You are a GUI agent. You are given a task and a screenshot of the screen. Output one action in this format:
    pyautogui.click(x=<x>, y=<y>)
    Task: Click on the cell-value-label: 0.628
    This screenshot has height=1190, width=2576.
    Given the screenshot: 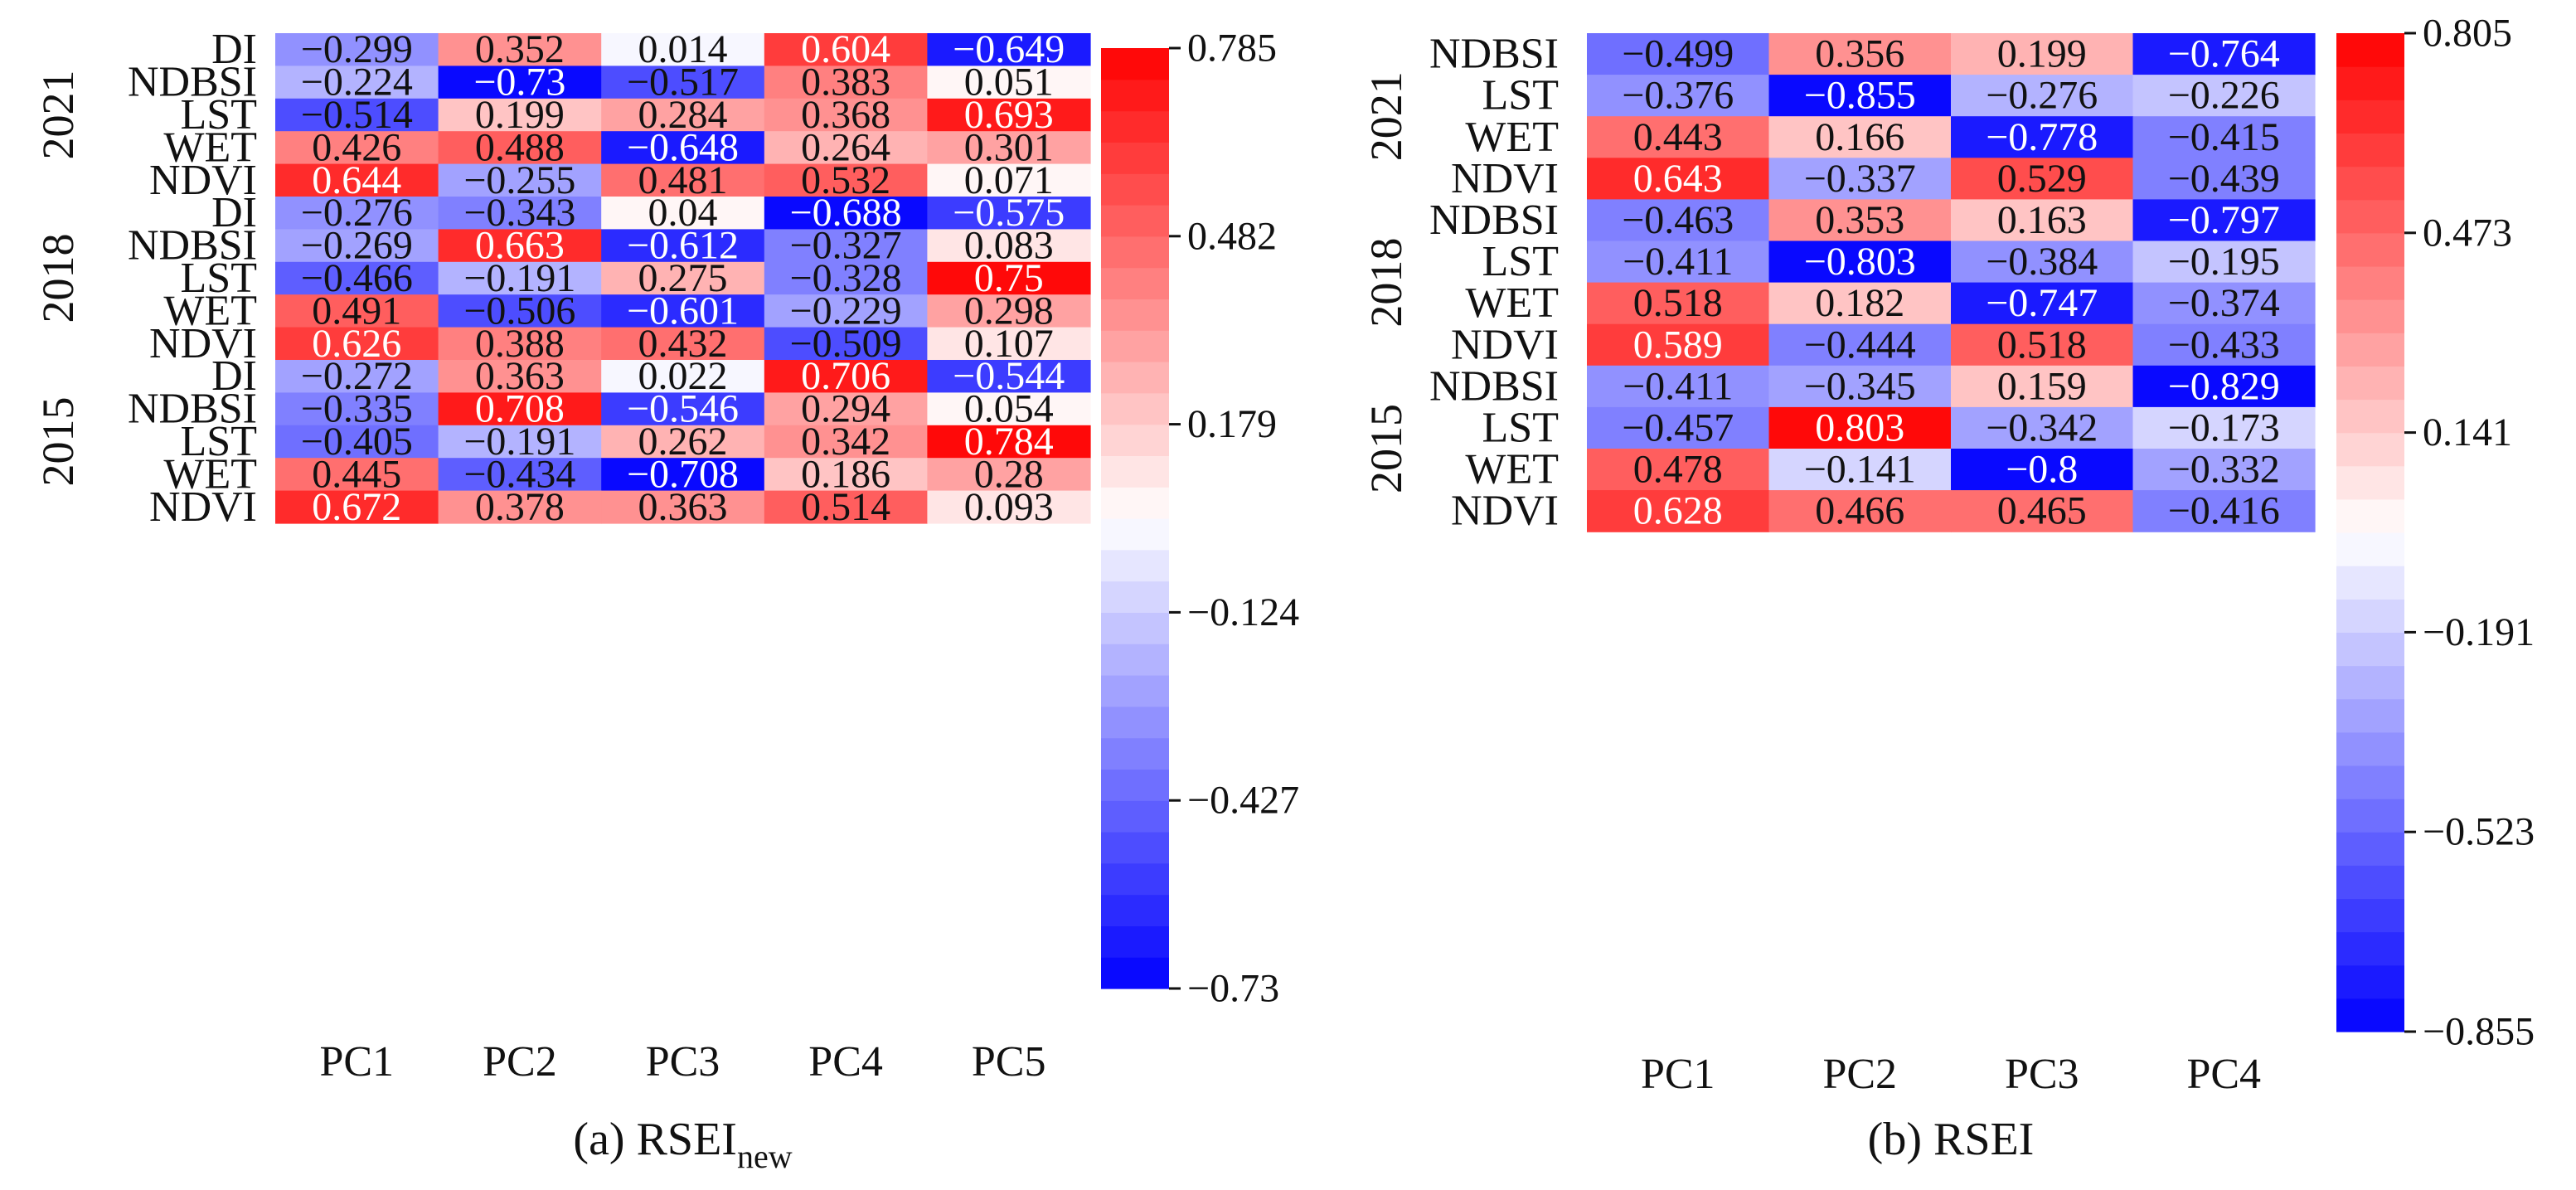 What is the action you would take?
    pyautogui.click(x=1678, y=511)
    